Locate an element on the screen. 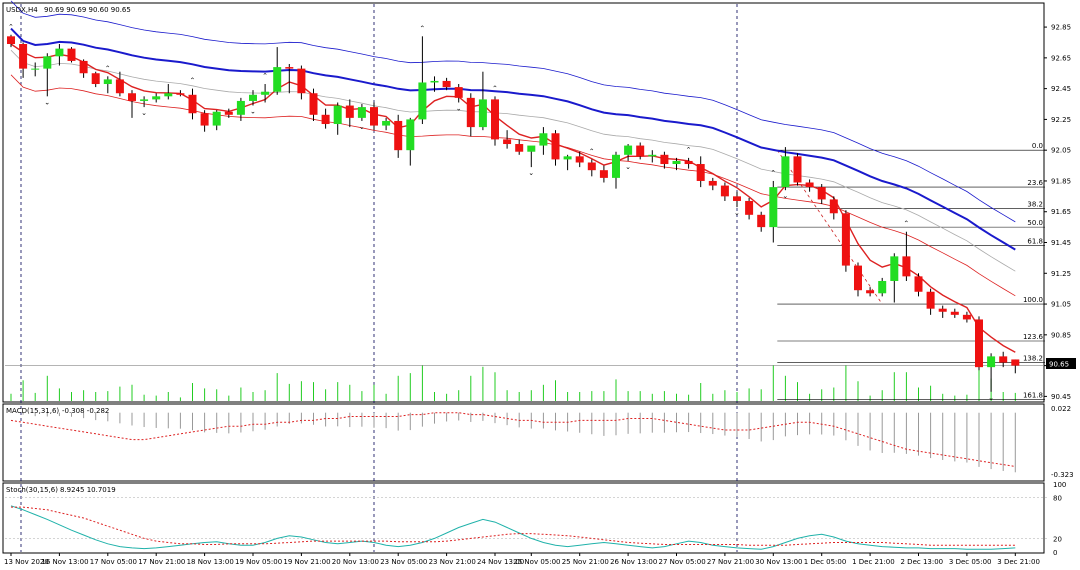 The image size is (1080, 570). volume-bars is located at coordinates (513, 383).